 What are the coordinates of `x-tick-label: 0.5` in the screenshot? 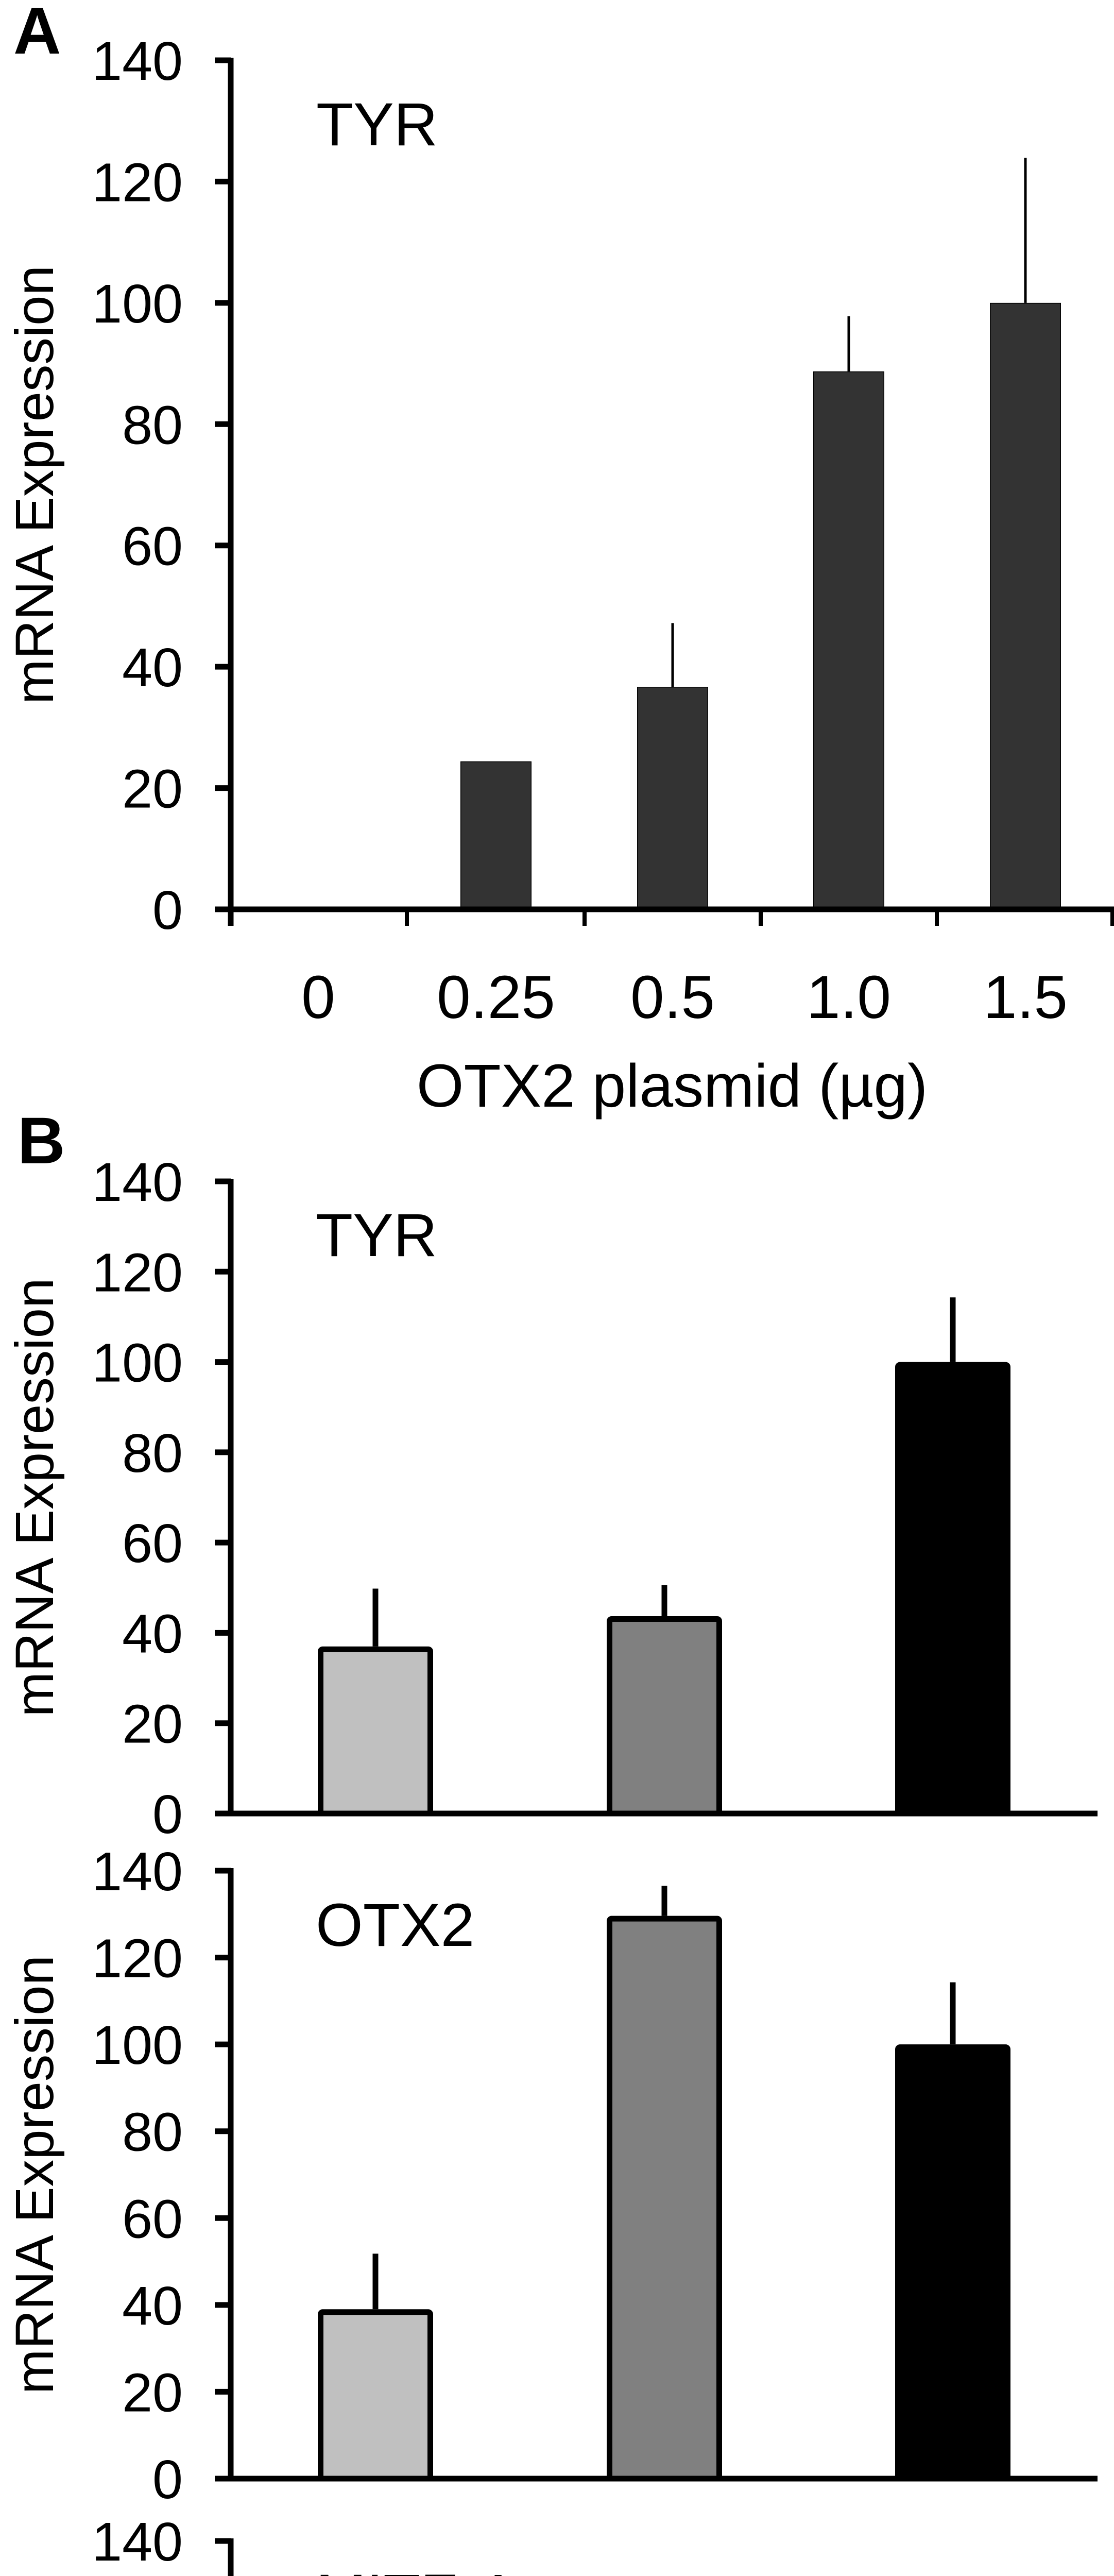 It's located at (672, 997).